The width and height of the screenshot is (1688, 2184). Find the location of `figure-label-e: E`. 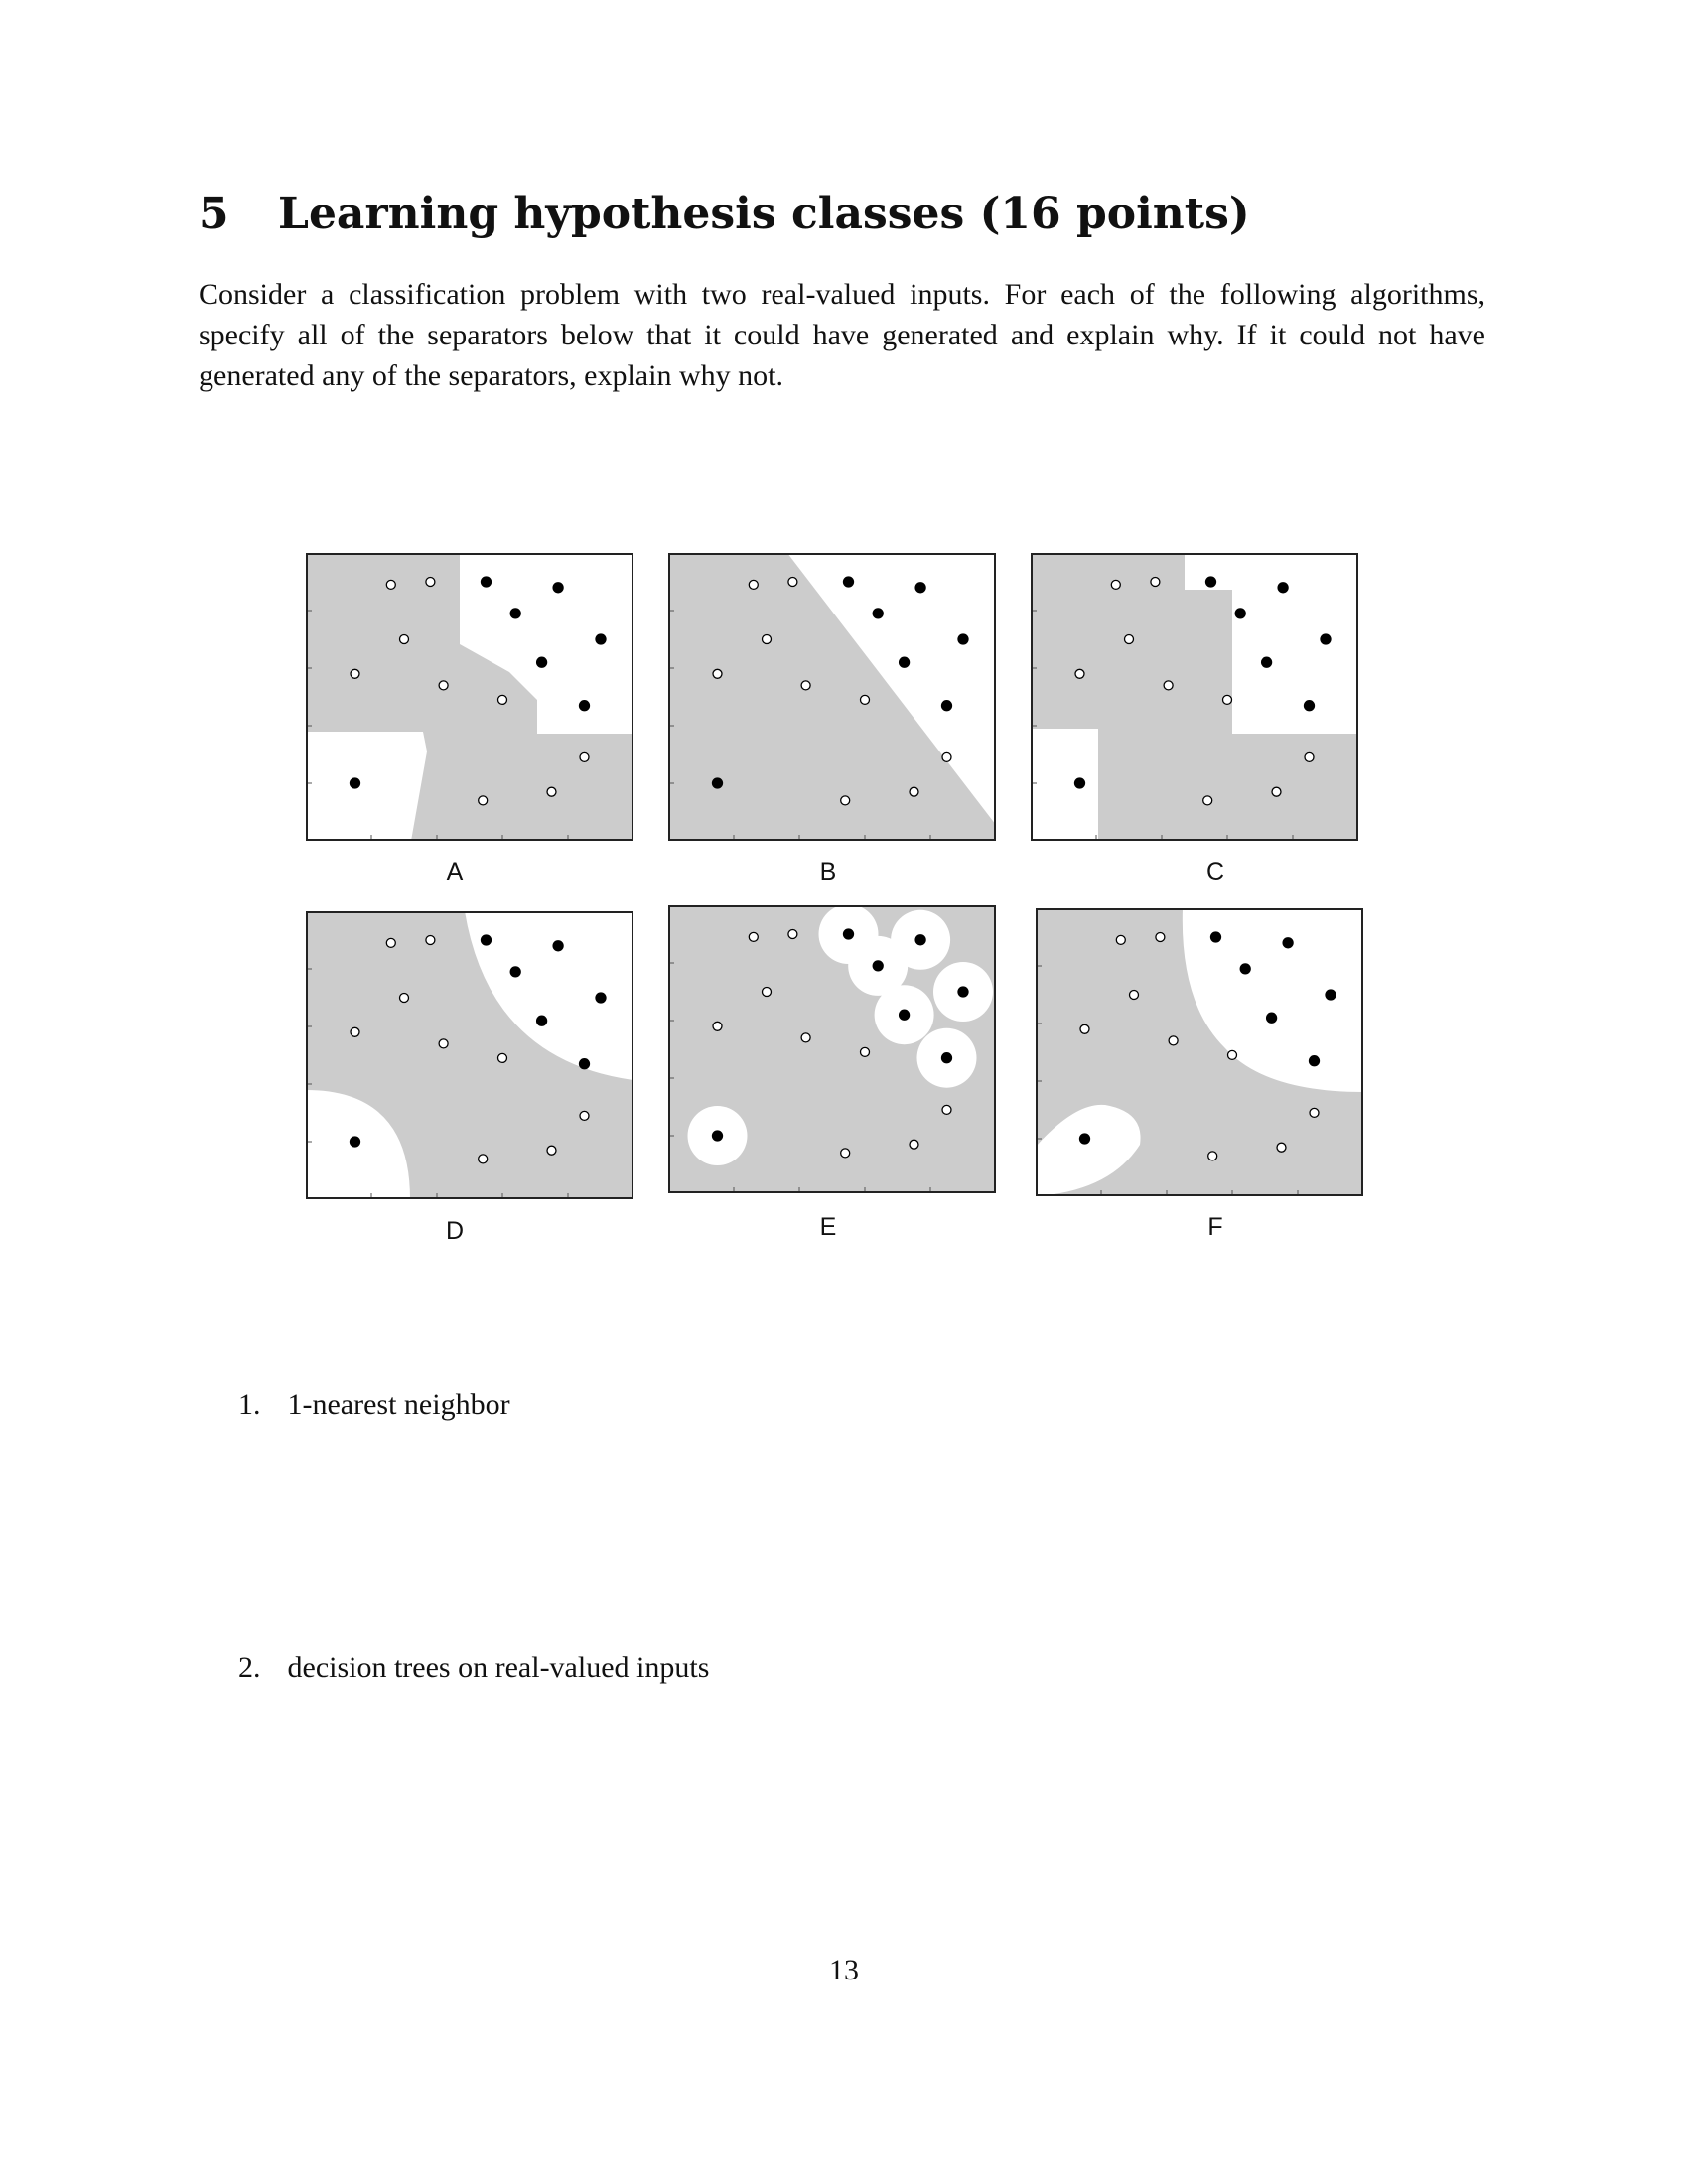

figure-label-e: E is located at coordinates (828, 1227).